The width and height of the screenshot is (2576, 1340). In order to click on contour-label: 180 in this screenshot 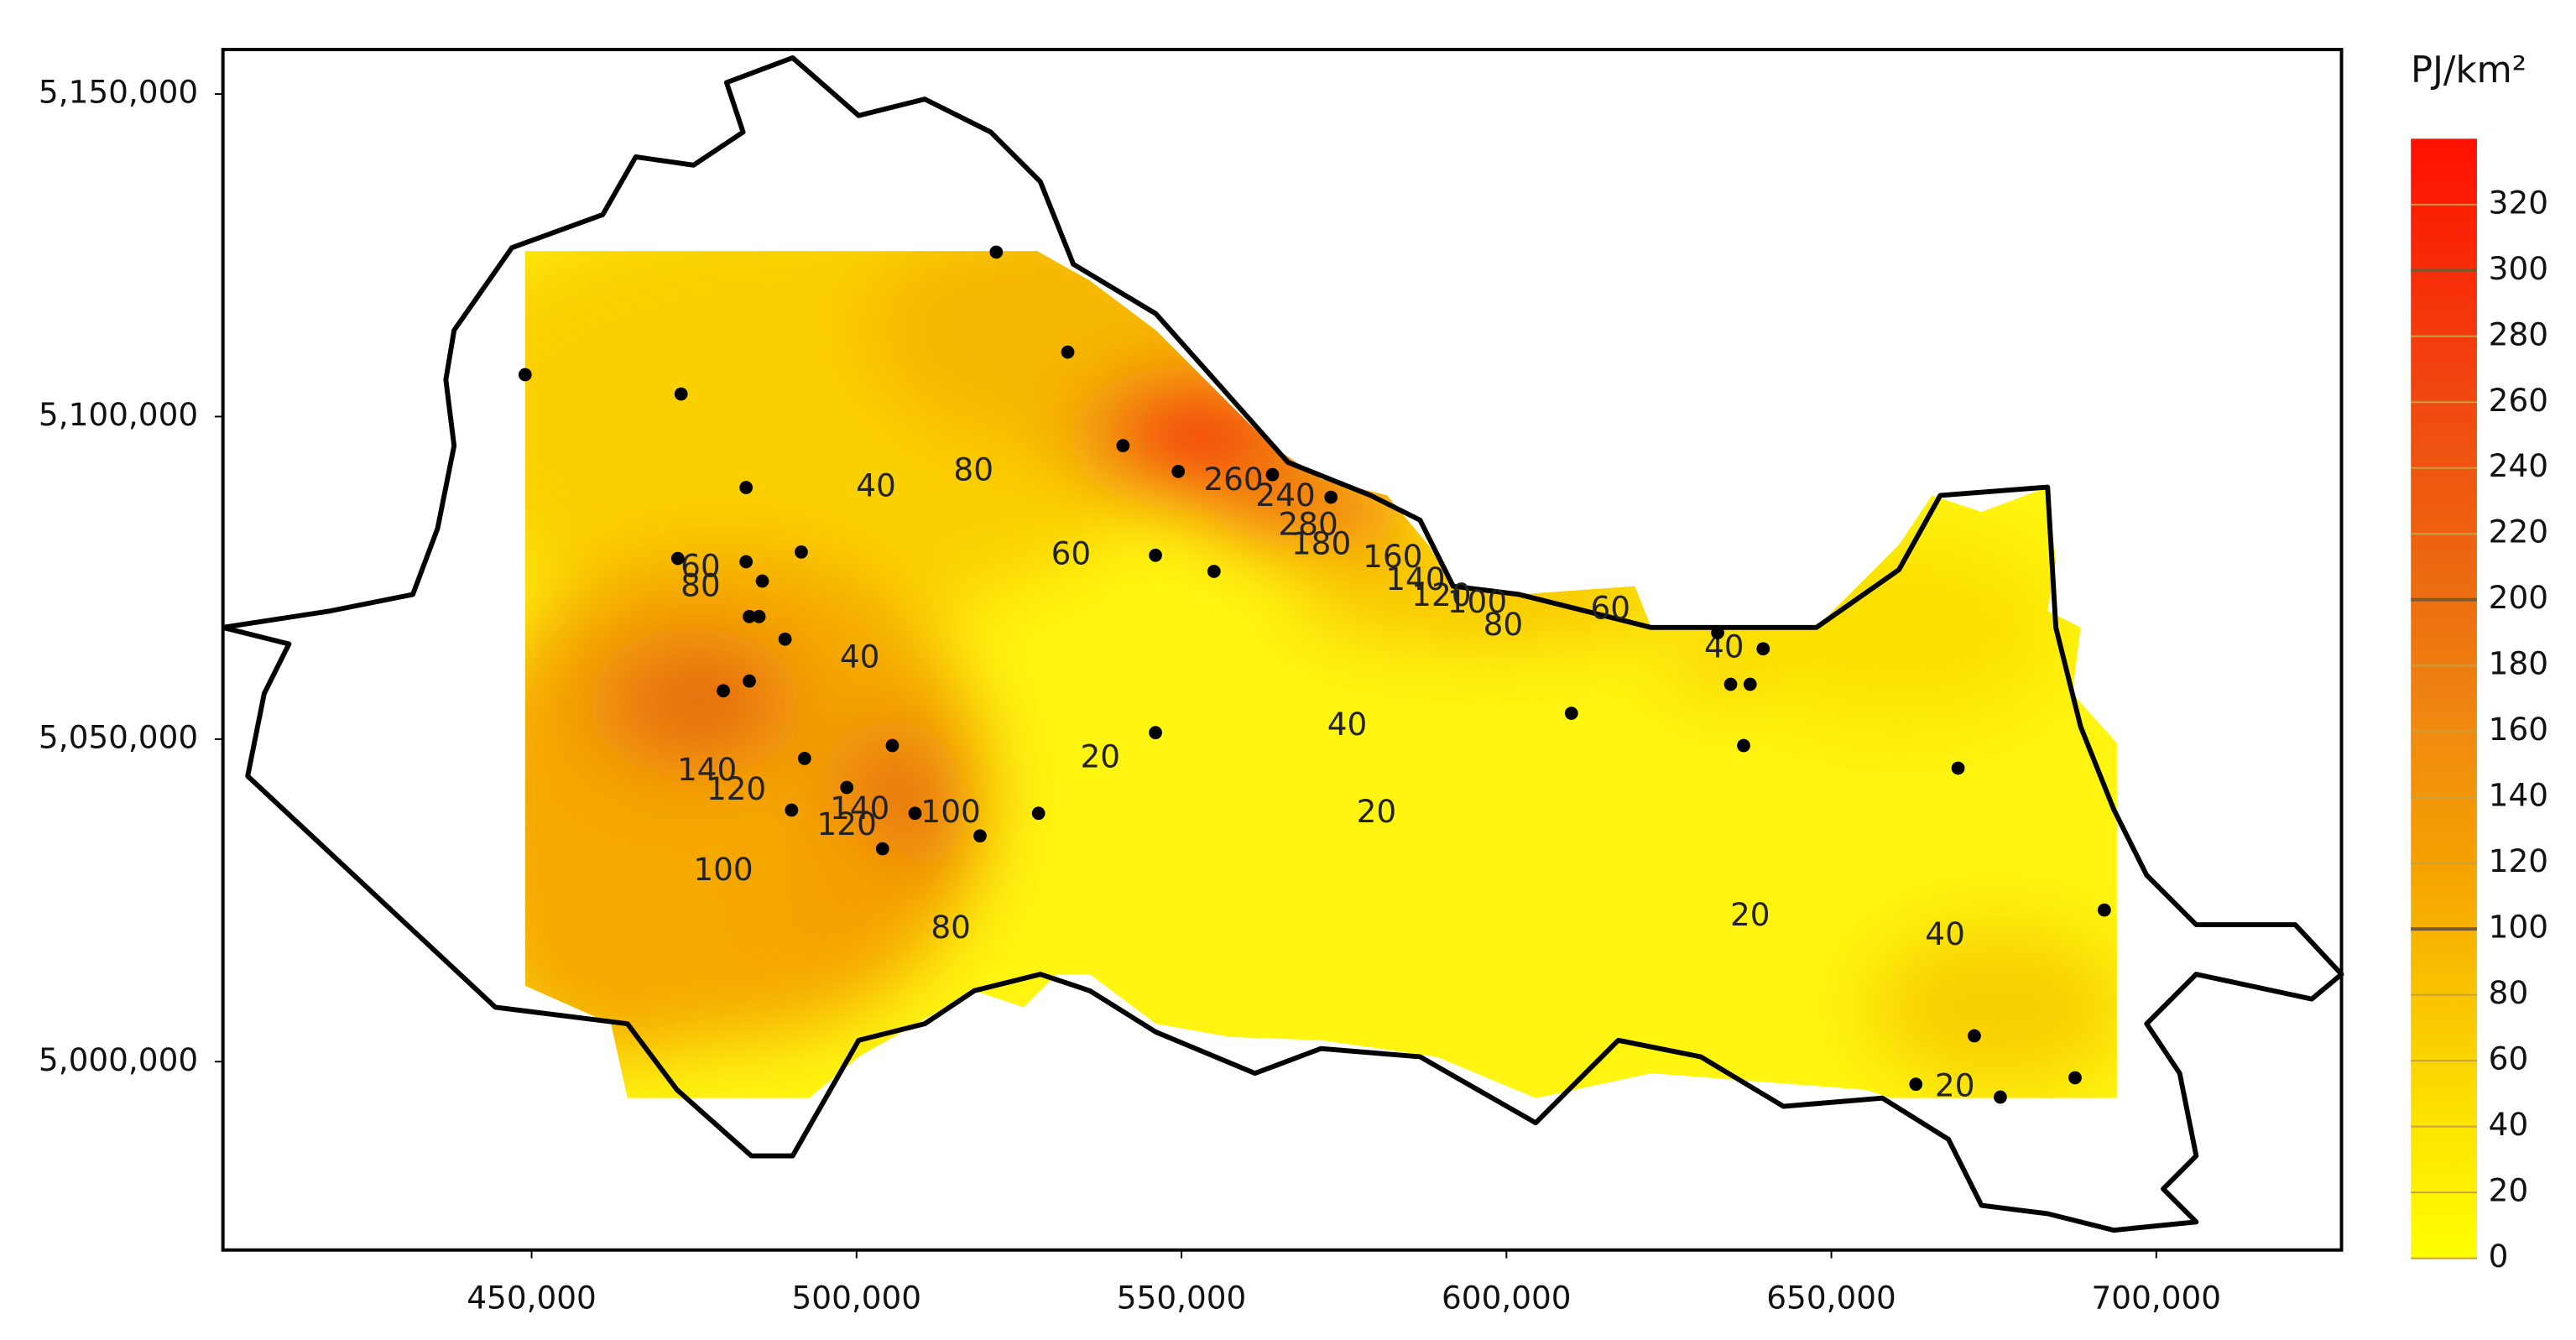, I will do `click(1321, 543)`.